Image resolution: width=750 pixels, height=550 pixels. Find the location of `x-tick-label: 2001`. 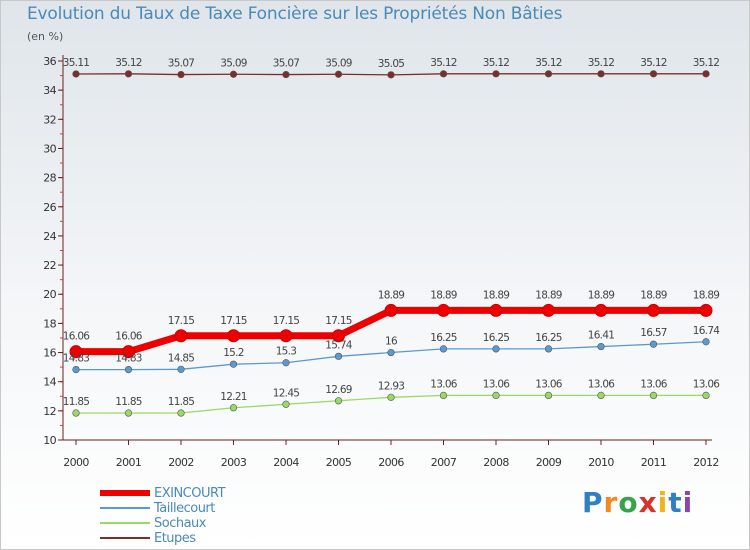

x-tick-label: 2001 is located at coordinates (129, 462).